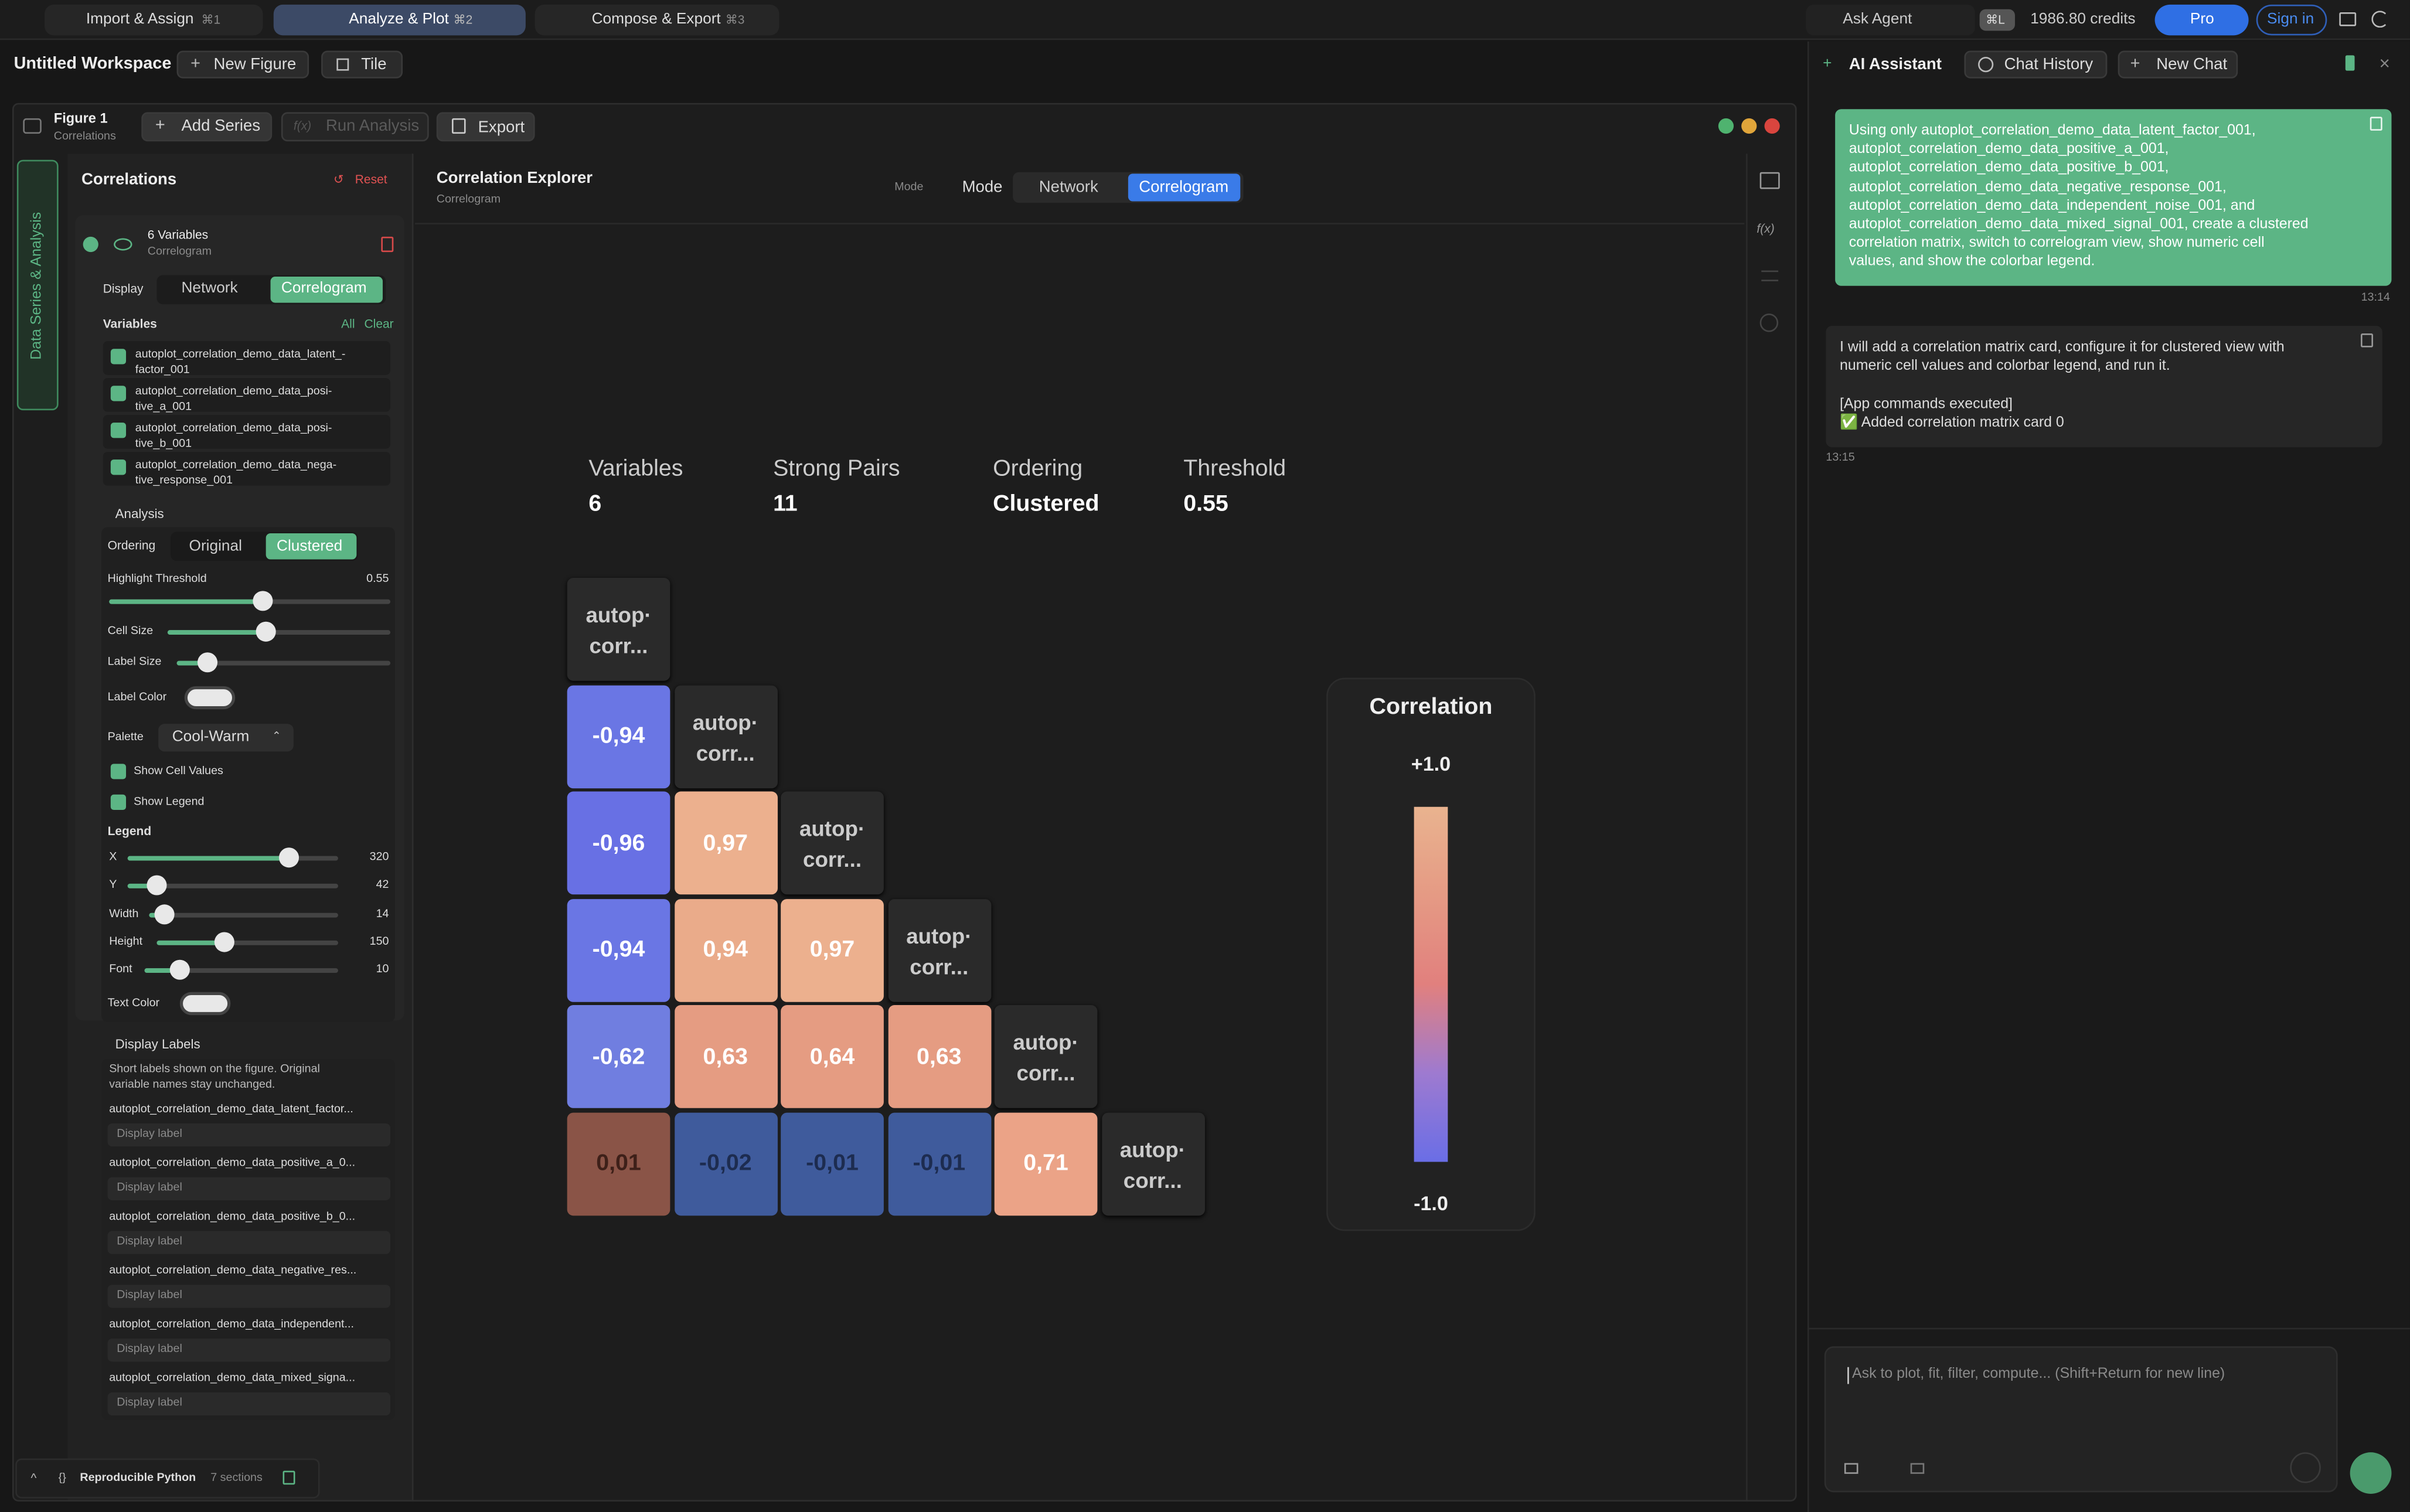 Image resolution: width=2410 pixels, height=1512 pixels. I want to click on pin-icon, so click(2350, 63).